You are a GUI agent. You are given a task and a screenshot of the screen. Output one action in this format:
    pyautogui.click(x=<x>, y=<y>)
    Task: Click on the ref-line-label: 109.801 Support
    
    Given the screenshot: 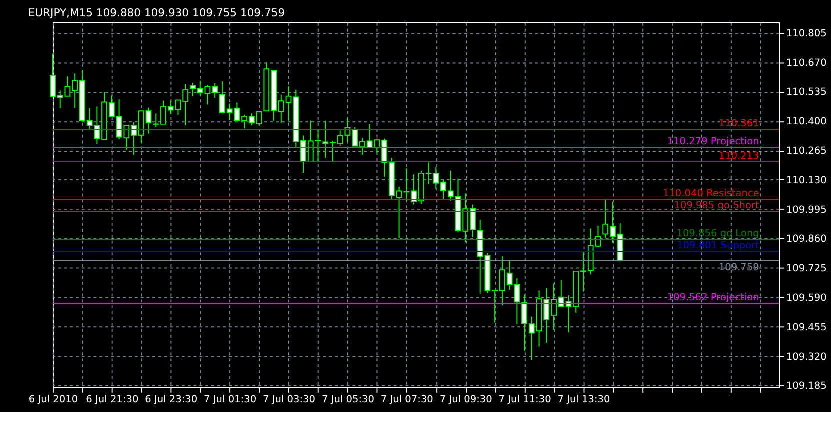 What is the action you would take?
    pyautogui.click(x=718, y=246)
    